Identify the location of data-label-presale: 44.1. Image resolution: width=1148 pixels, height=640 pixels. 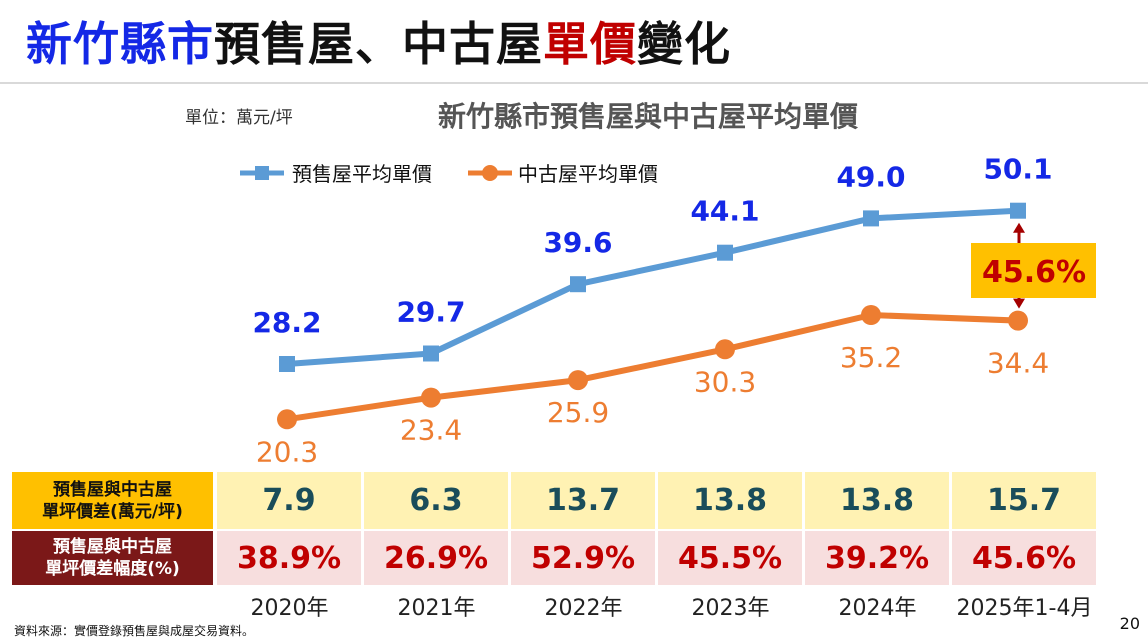
(724, 211).